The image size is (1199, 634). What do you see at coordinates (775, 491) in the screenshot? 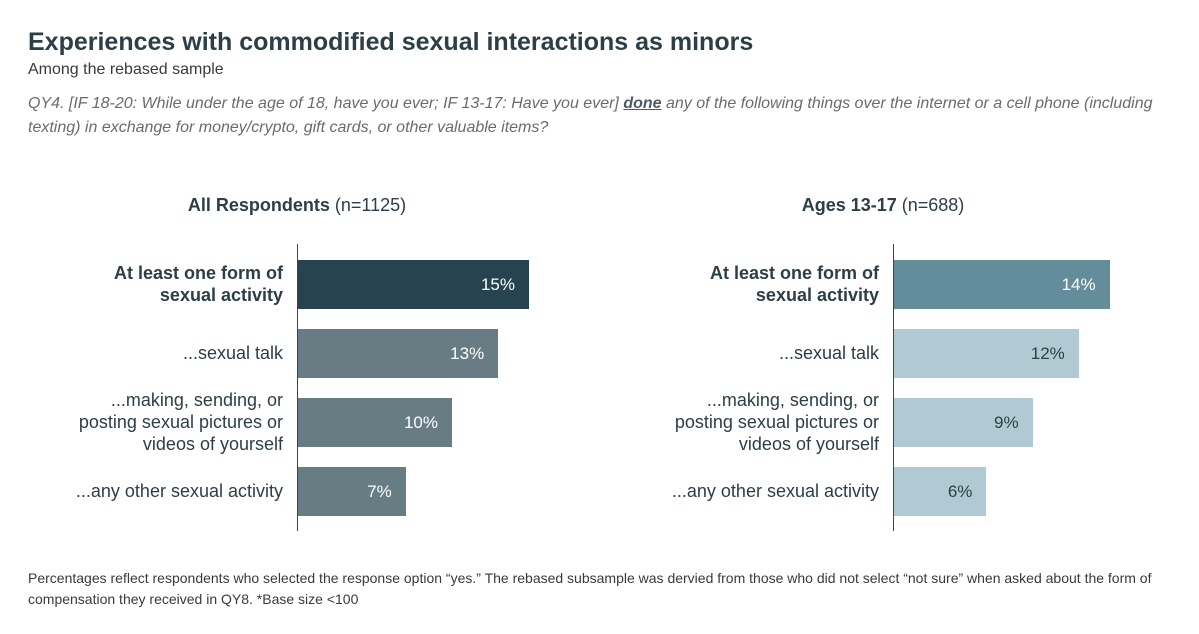
I see `panel-2-category-label: ...any other sexual activity` at bounding box center [775, 491].